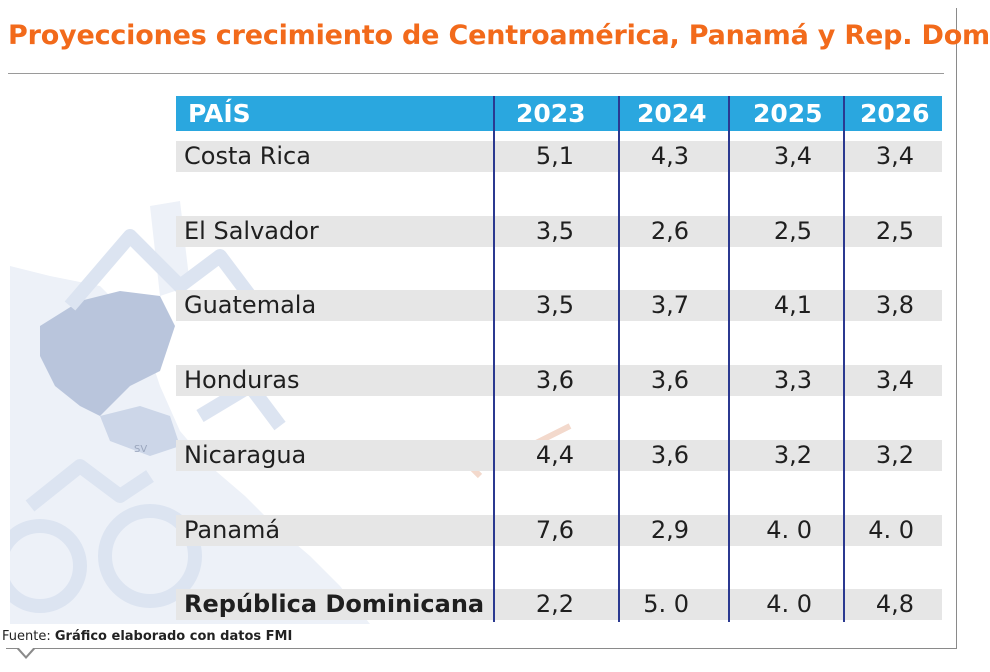 The width and height of the screenshot is (990, 672). What do you see at coordinates (334, 604) in the screenshot?
I see `country-cell: República Dominicana` at bounding box center [334, 604].